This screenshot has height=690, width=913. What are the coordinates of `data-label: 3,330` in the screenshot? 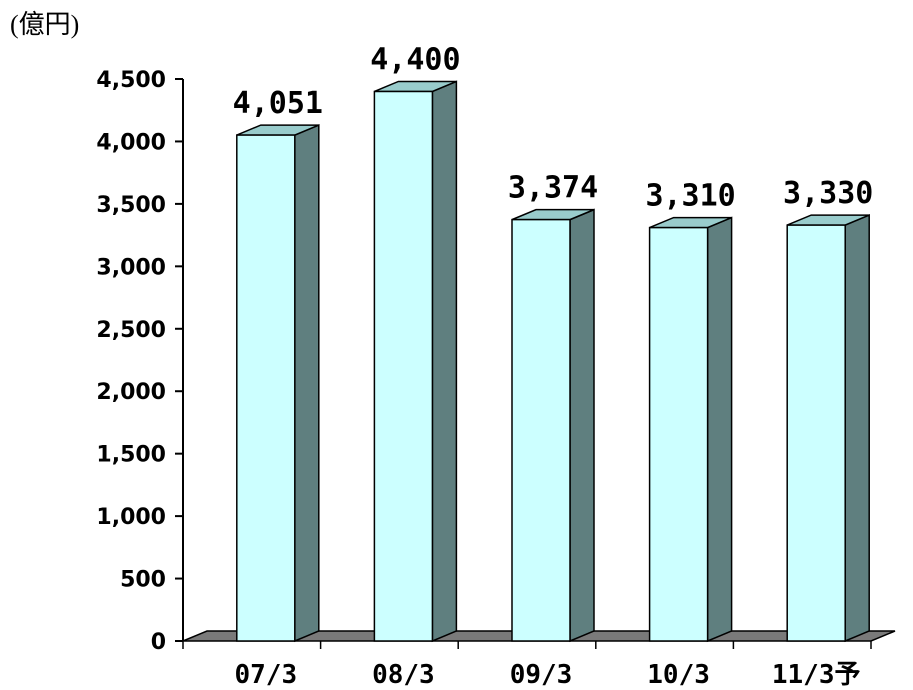 It's located at (828, 193).